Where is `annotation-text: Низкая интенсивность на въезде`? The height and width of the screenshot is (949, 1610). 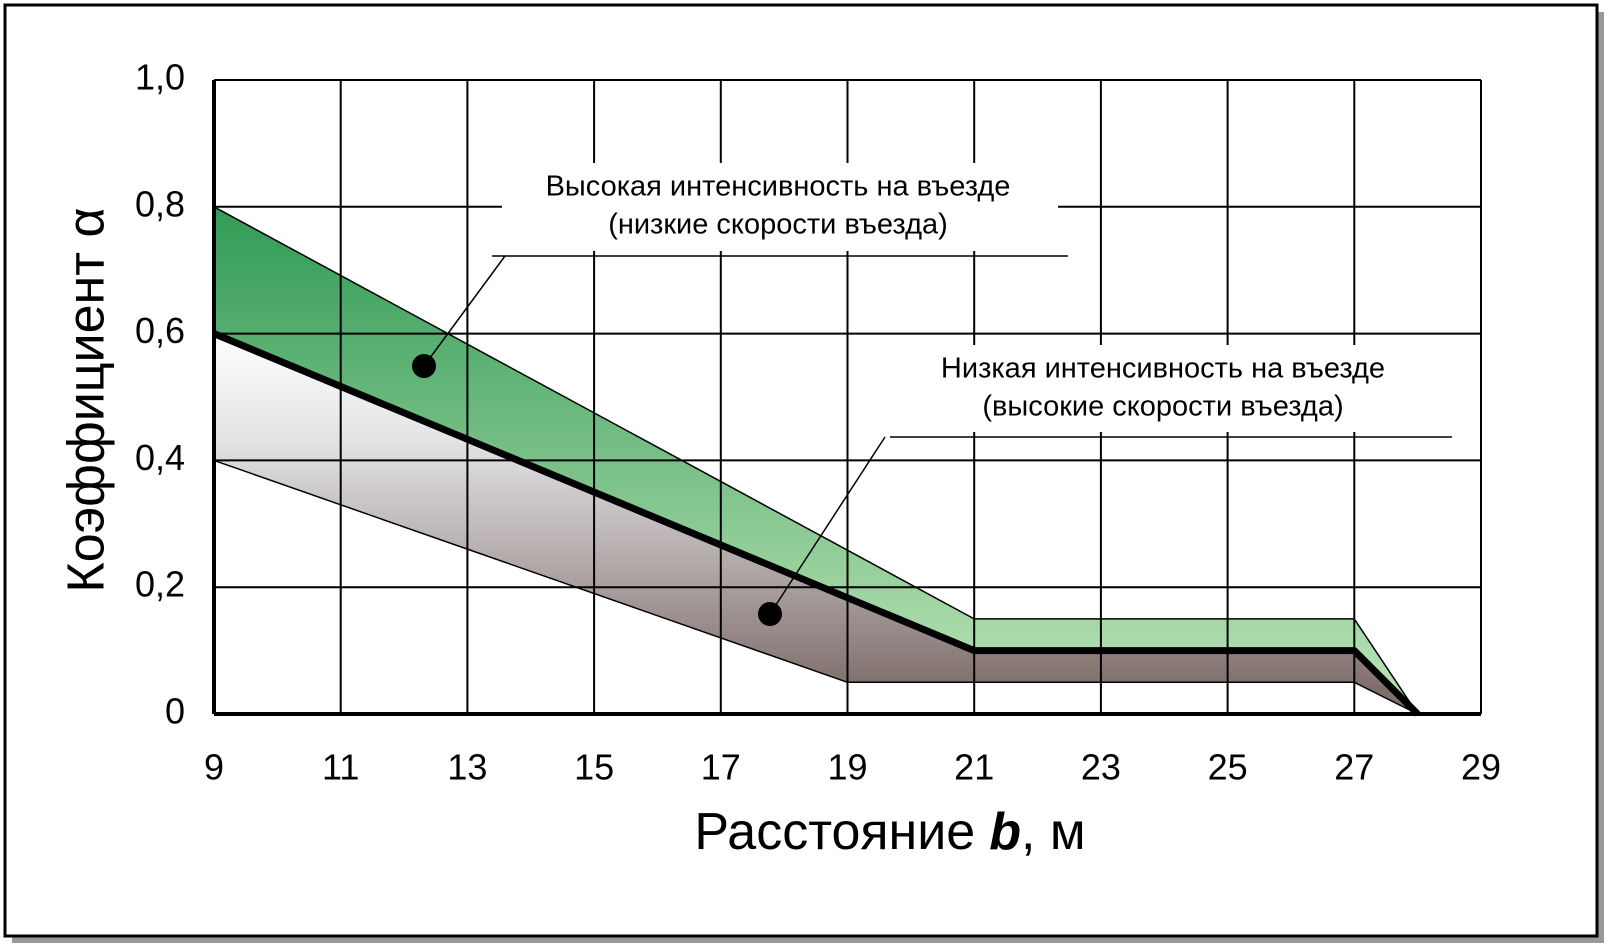 annotation-text: Низкая интенсивность на въезде is located at coordinates (1163, 369).